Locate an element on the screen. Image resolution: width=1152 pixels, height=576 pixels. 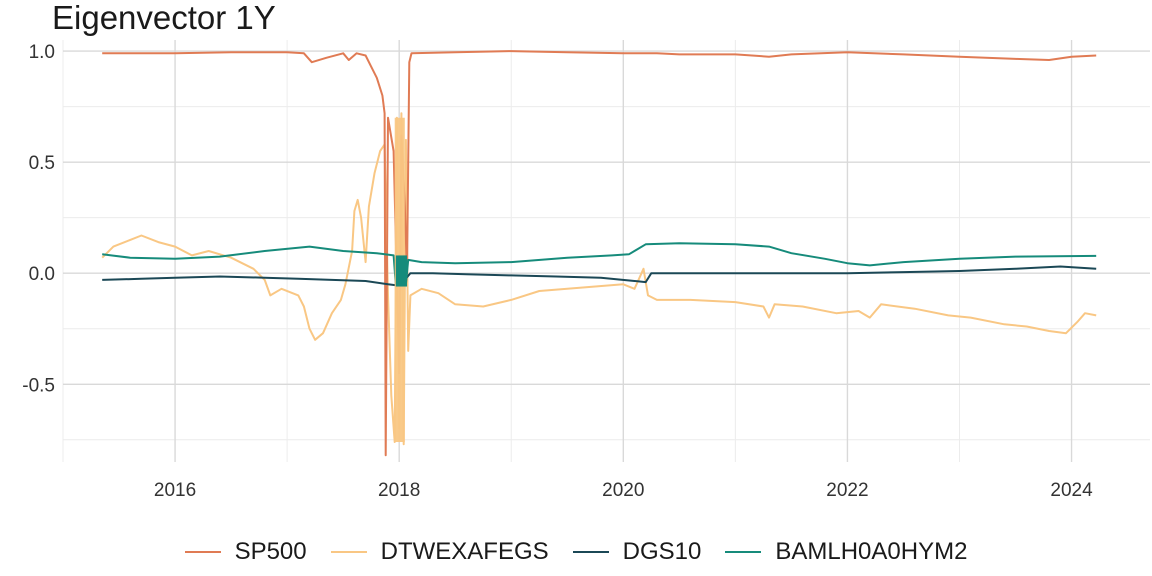
x-axis-labels: 2016 2018 2020 2022 2024 is located at coordinates (623, 490).